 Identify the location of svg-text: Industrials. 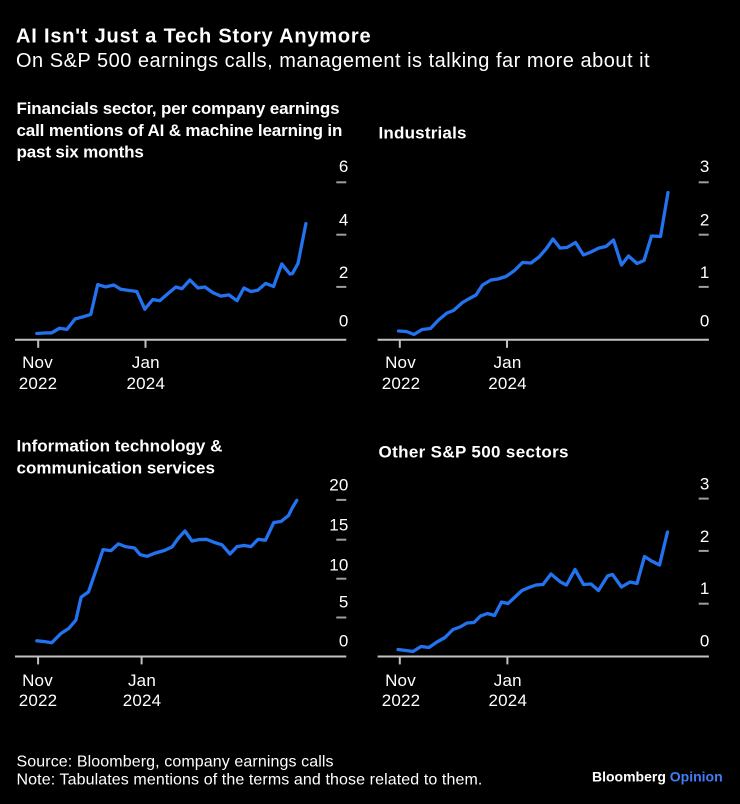
(423, 133).